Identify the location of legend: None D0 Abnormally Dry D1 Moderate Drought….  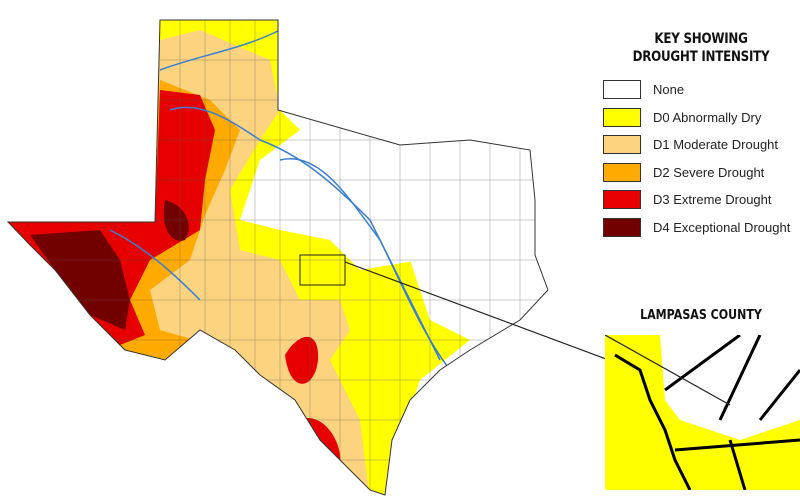
(696, 158).